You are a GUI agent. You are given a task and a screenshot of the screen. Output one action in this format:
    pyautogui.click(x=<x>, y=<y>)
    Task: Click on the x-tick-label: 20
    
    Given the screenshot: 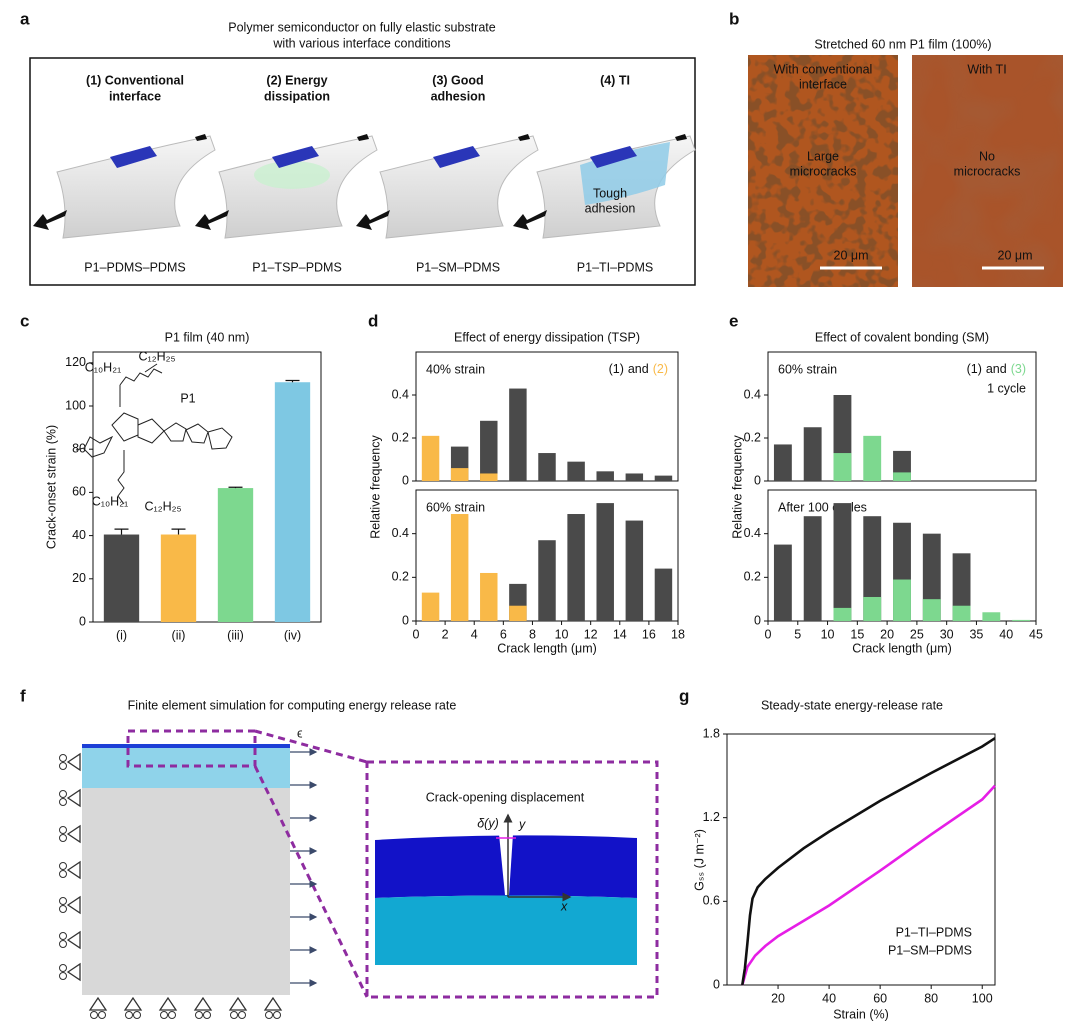 What is the action you would take?
    pyautogui.click(x=887, y=634)
    